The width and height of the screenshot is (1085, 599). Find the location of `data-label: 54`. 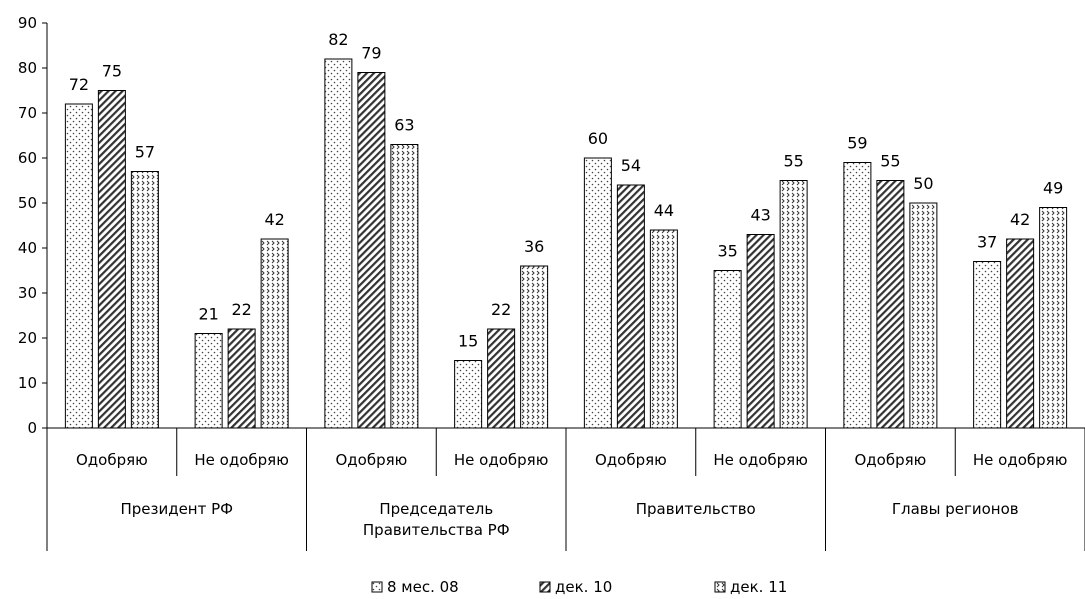

data-label: 54 is located at coordinates (631, 165).